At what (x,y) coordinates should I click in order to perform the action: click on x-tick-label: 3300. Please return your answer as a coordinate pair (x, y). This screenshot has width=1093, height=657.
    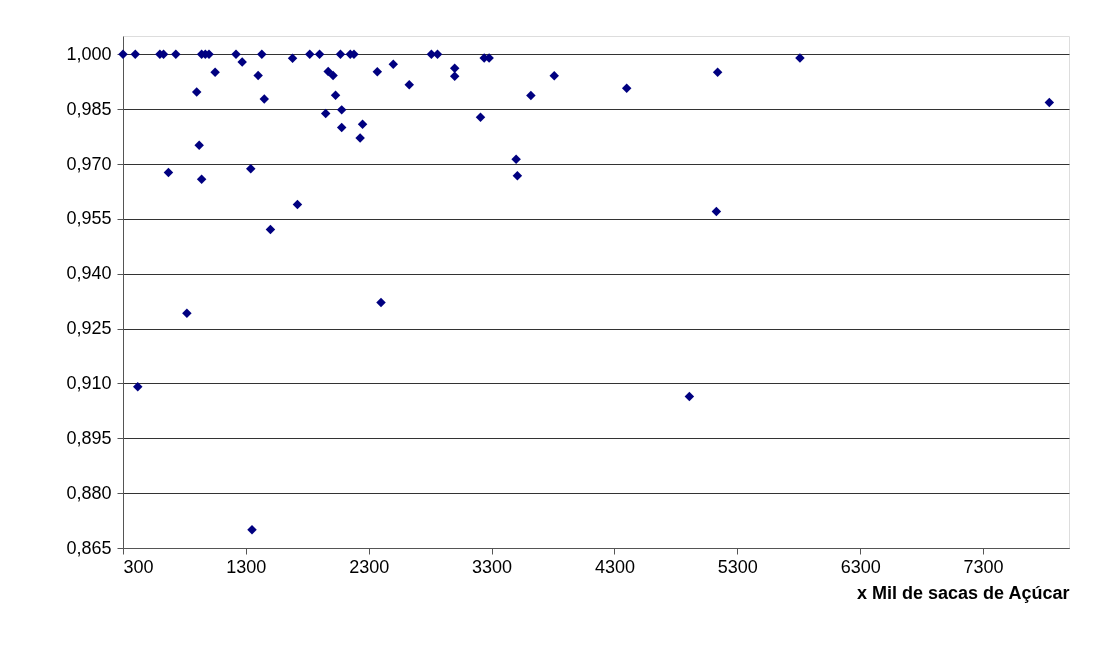
    Looking at the image, I should click on (492, 566).